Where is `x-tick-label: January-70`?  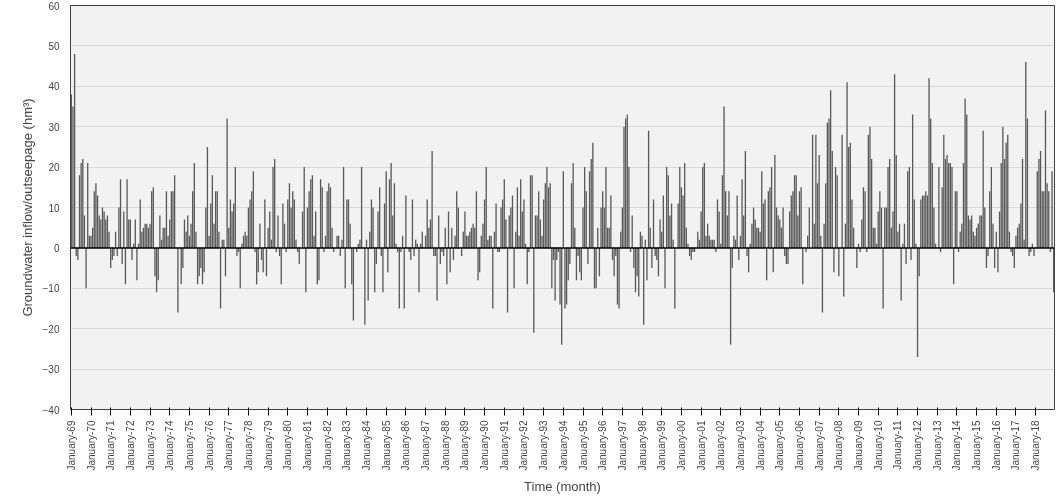
x-tick-label: January-70 is located at coordinates (91, 445).